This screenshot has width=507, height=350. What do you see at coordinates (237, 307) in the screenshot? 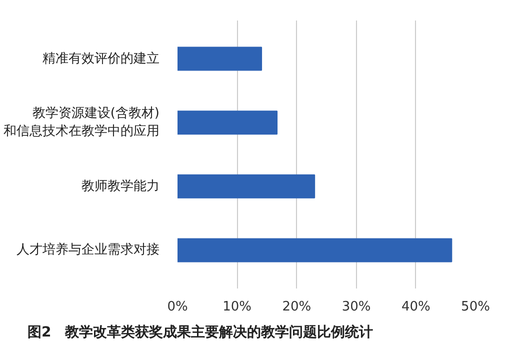
I see `x-tick-label: 10%` at bounding box center [237, 307].